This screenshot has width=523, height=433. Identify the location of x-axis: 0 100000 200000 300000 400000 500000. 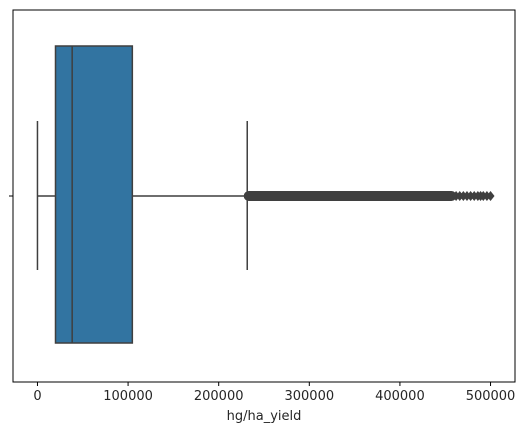
(274, 393).